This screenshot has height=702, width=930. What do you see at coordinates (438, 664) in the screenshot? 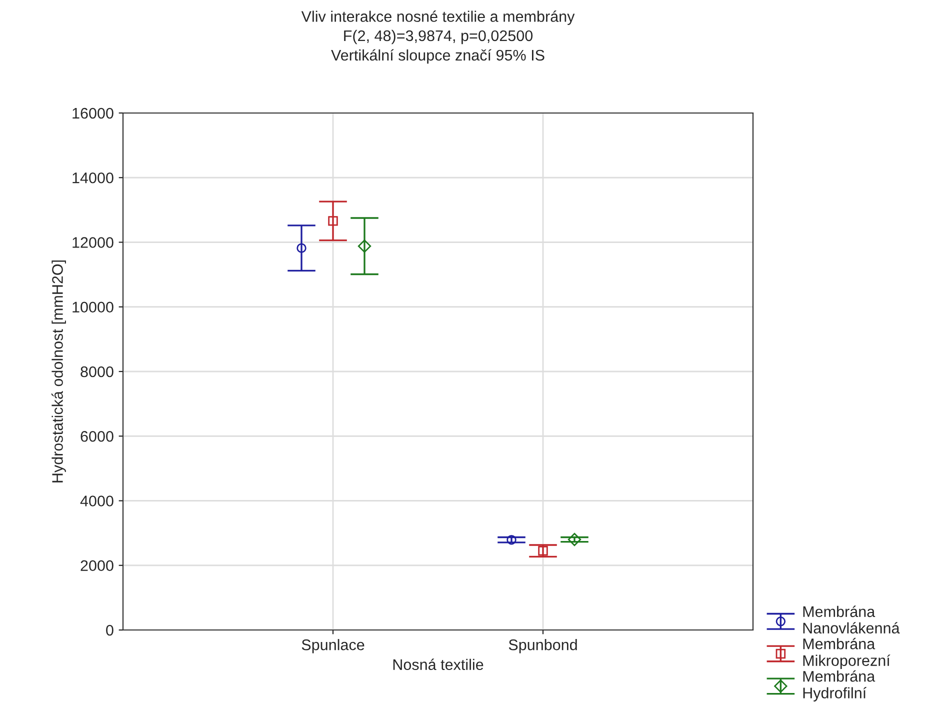
I see `x-axis-title: Nosná textilie` at bounding box center [438, 664].